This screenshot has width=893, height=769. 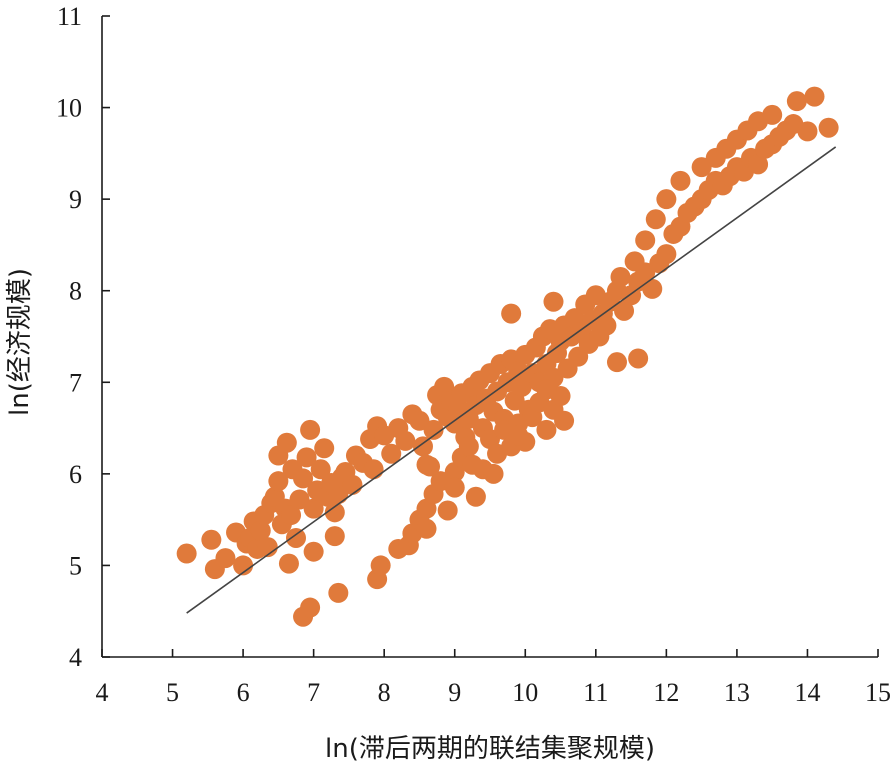 What do you see at coordinates (595, 692) in the screenshot?
I see `x-tick-label: 11` at bounding box center [595, 692].